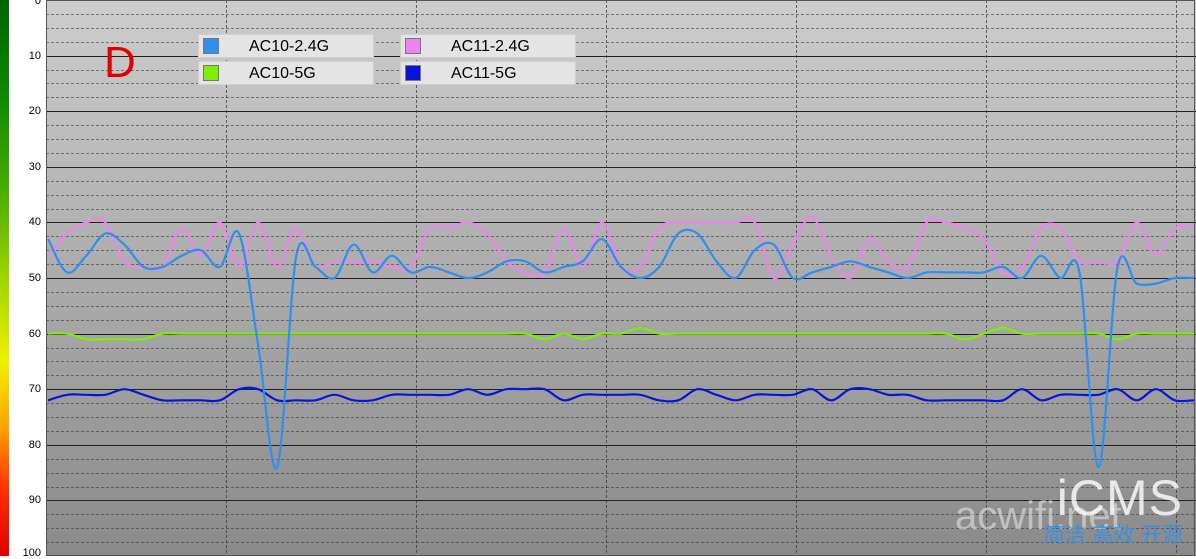 This screenshot has height=559, width=1196. Describe the element at coordinates (621, 394) in the screenshot. I see `series-line-ac11-5g` at that location.